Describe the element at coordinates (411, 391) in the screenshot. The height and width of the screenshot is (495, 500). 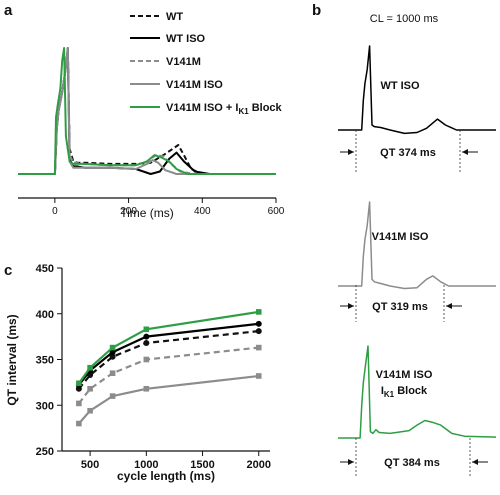
I see `ik1-tail: Block` at that location.